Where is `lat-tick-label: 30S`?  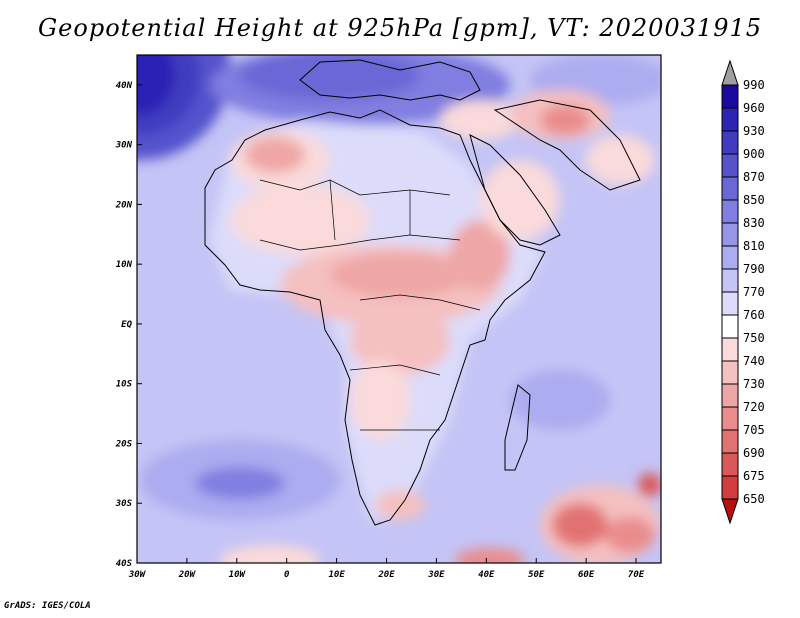
lat-tick-label: 30S is located at coordinates (124, 504).